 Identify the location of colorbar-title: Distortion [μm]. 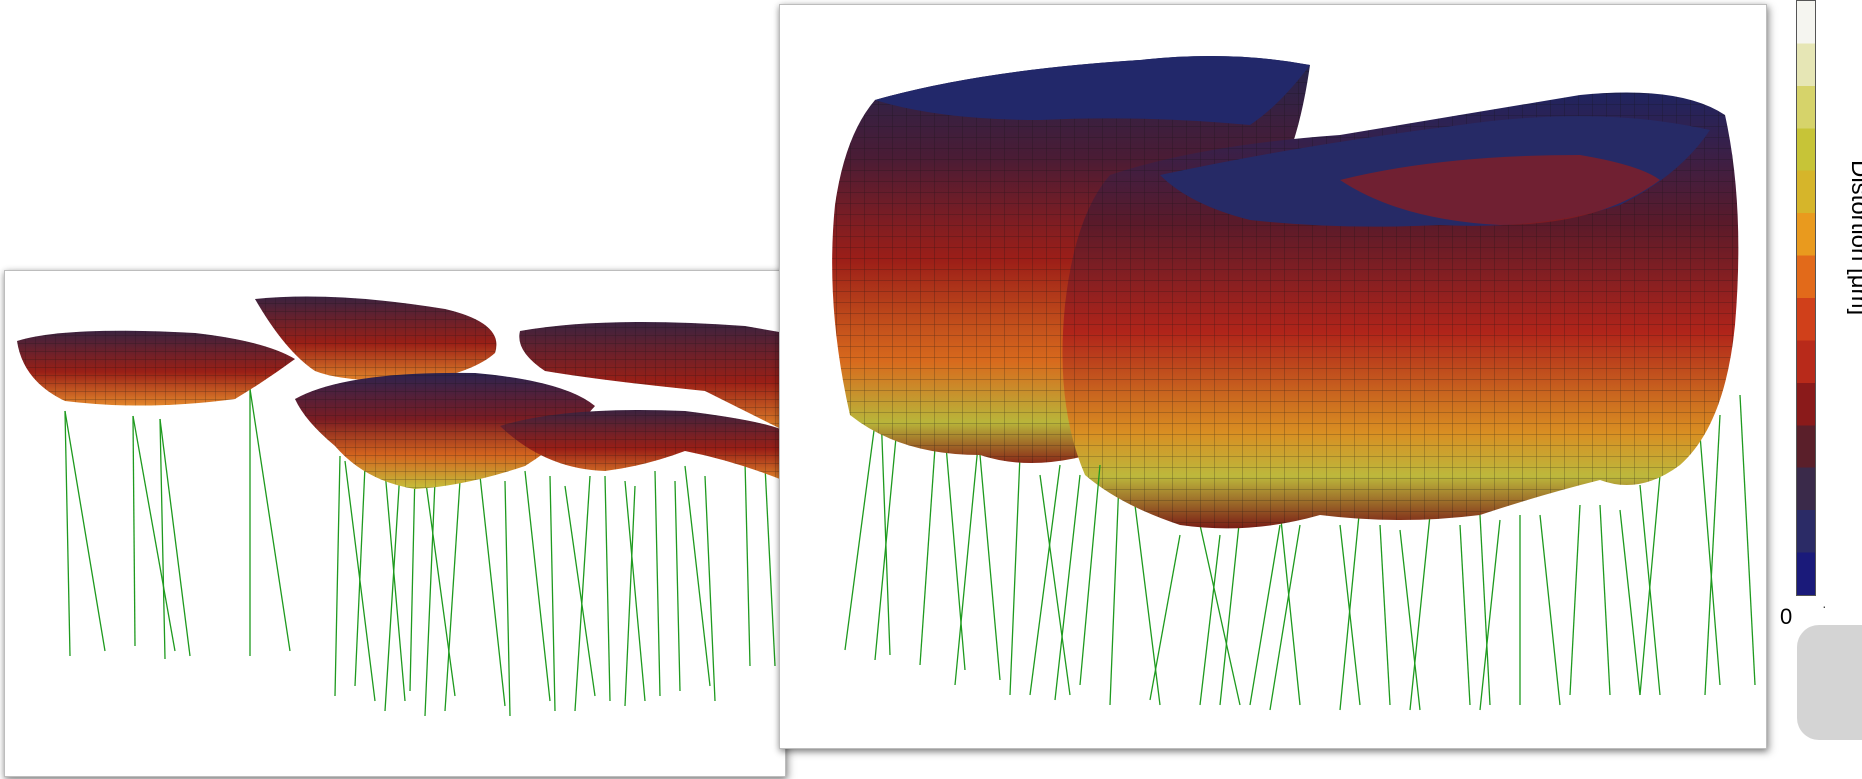
(1854, 238).